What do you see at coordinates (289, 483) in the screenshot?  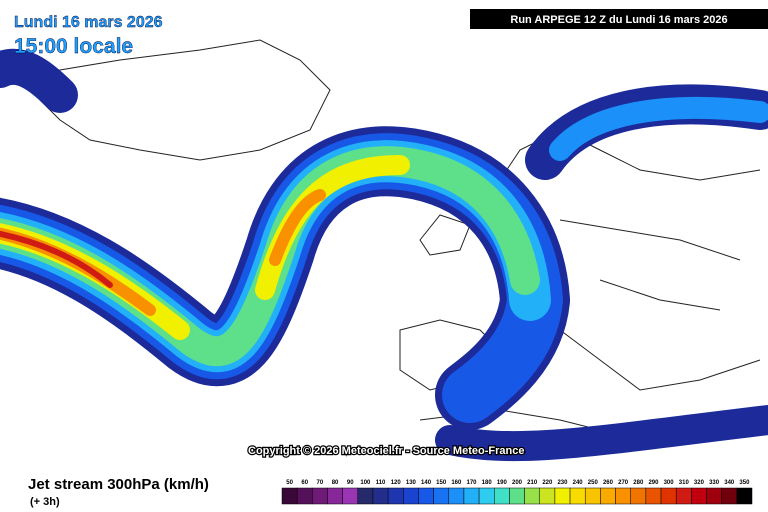 I see `legend-label: 50` at bounding box center [289, 483].